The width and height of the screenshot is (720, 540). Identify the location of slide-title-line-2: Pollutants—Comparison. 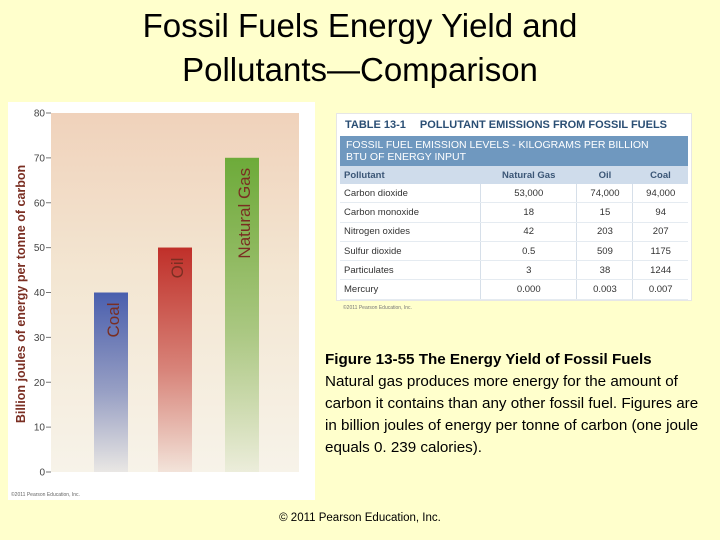
(360, 69).